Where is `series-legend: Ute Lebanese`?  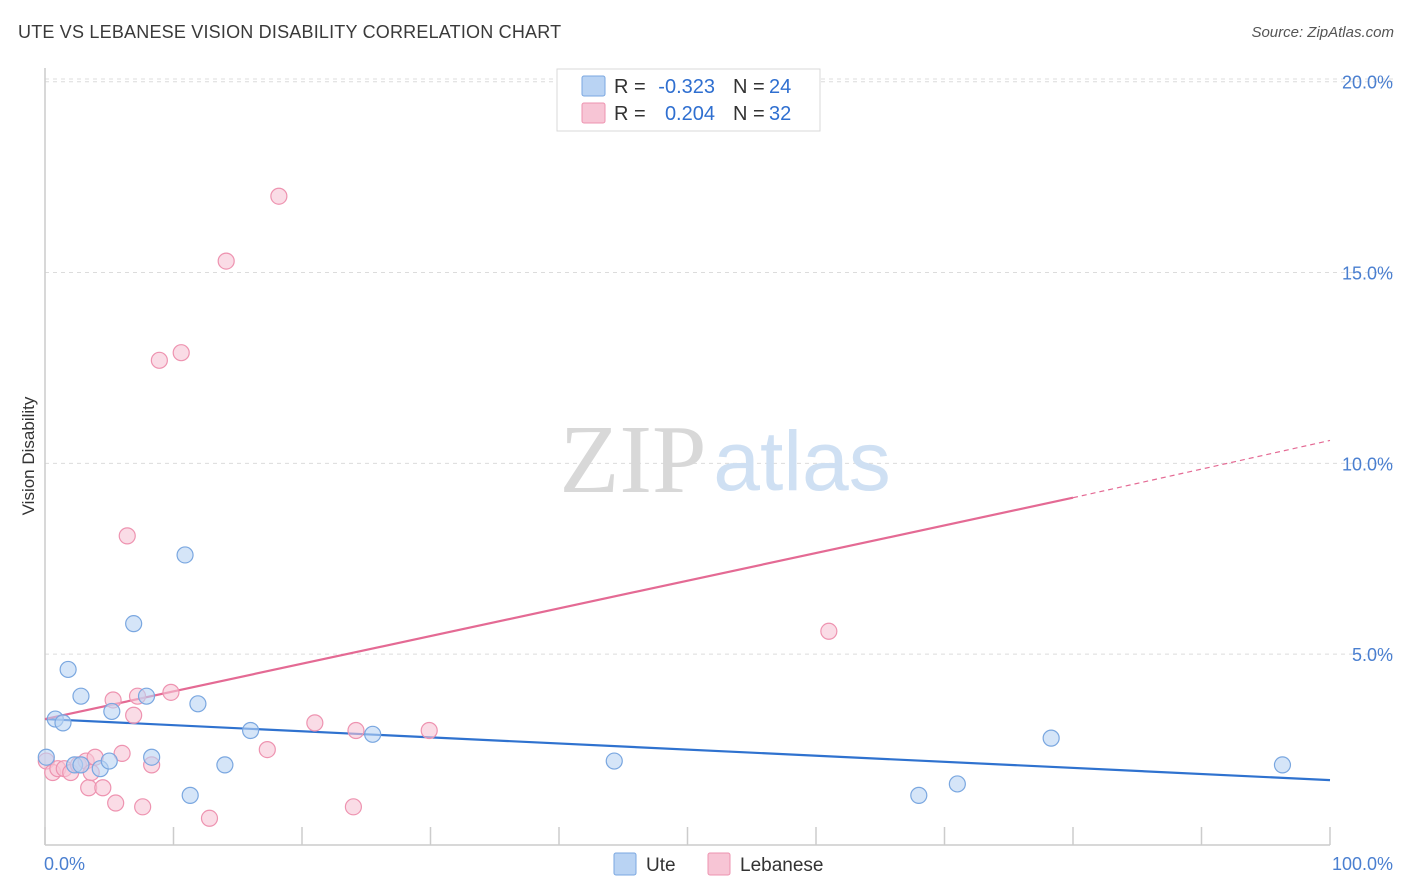
series-legend: Ute Lebanese is located at coordinates (718, 864).